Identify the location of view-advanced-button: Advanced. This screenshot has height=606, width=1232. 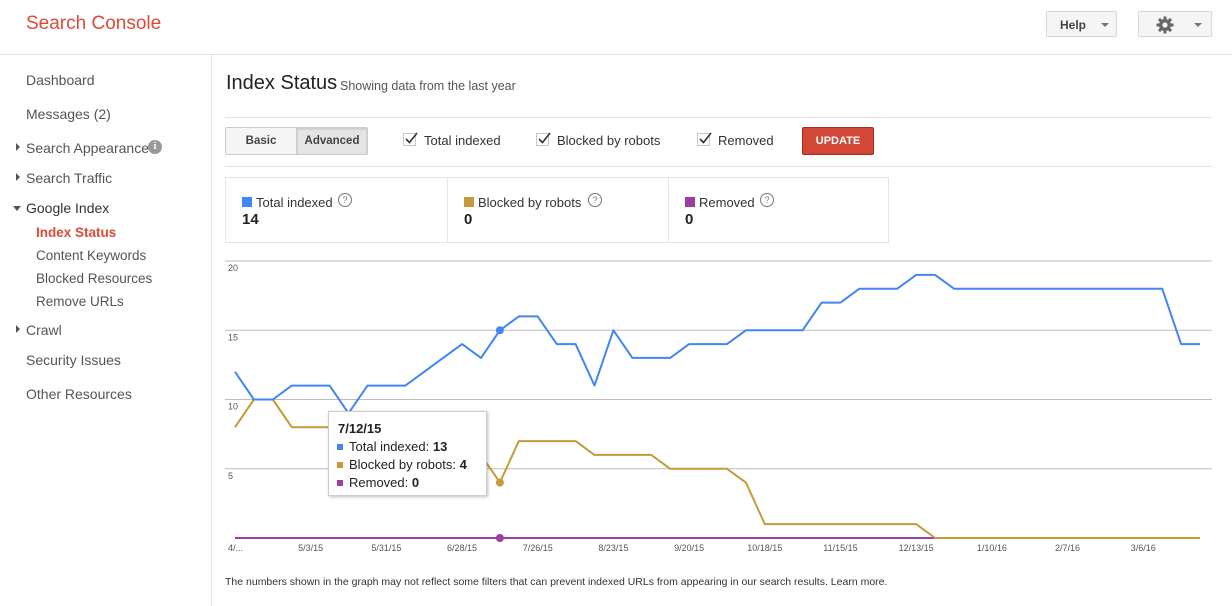
(332, 141).